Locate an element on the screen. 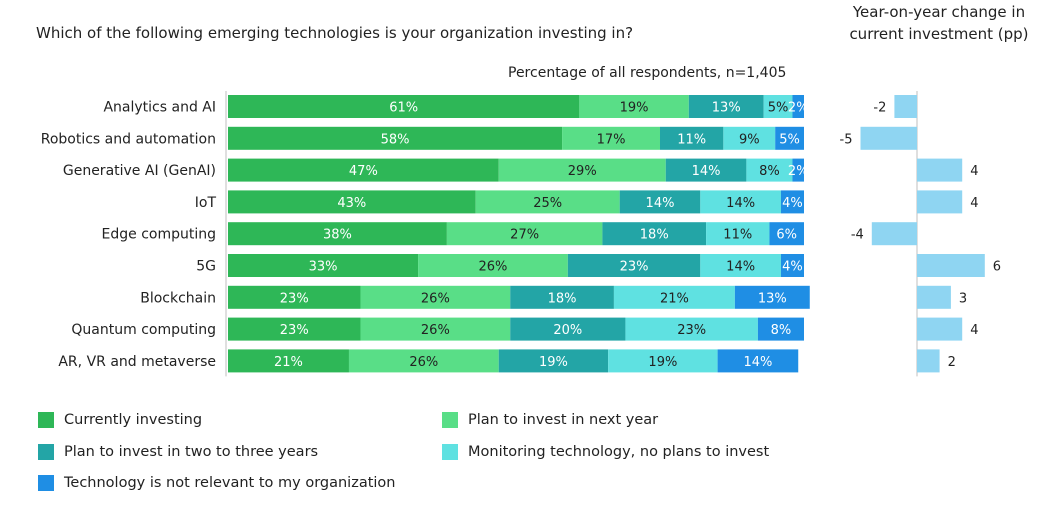  category-label: Quantum computing is located at coordinates (143, 330).